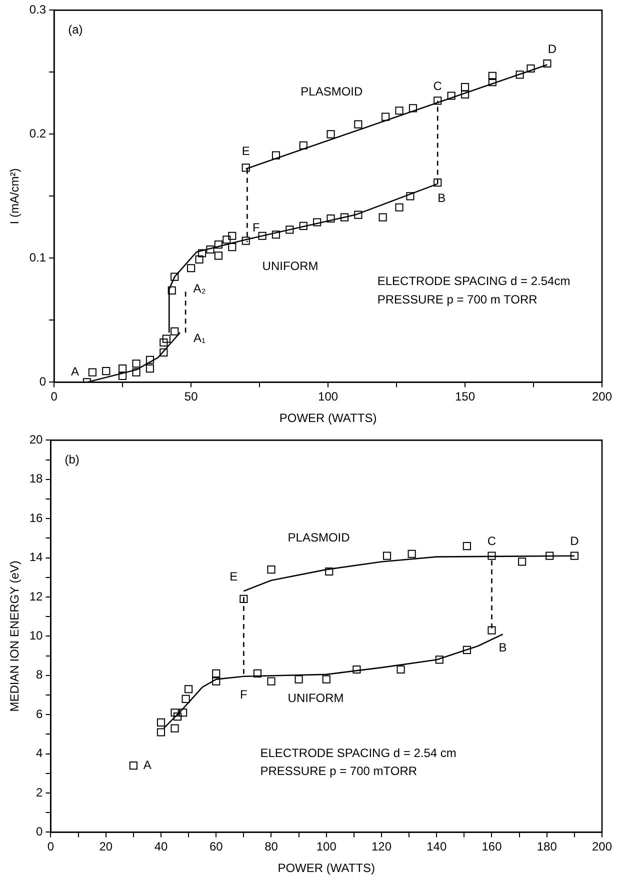  Describe the element at coordinates (216, 847) in the screenshot. I see `x-tick-label: 60` at that location.